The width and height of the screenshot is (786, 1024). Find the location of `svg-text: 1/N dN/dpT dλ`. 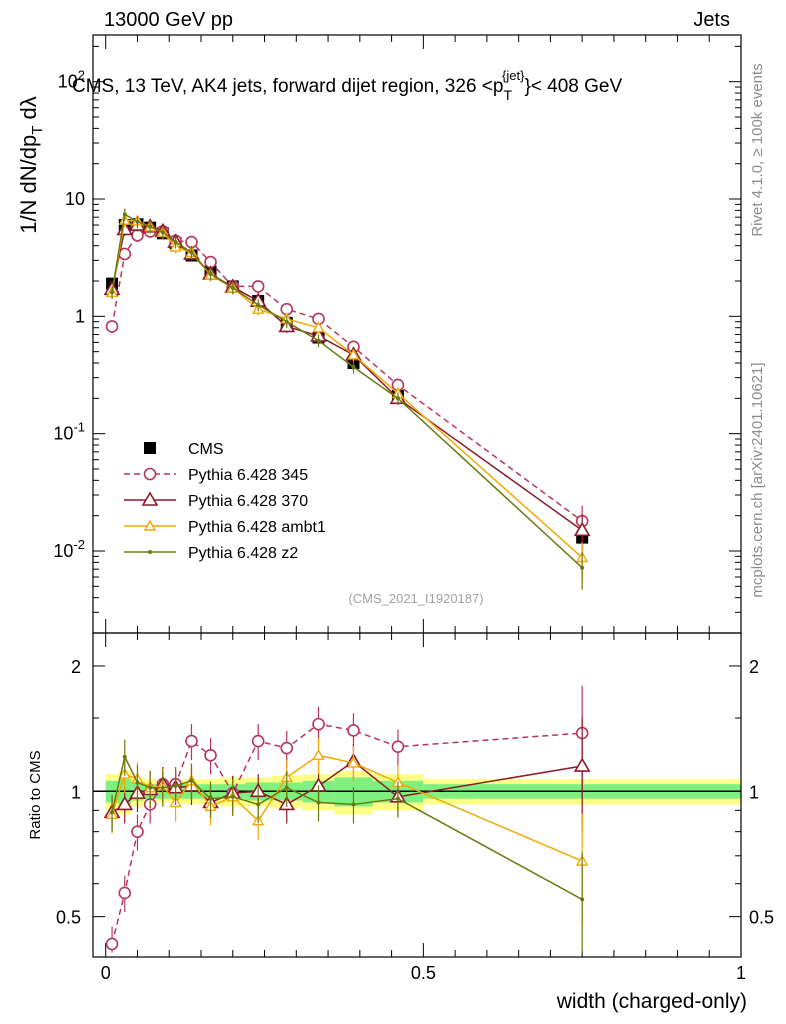

svg-text: 1/N dN/dpT dλ is located at coordinates (31, 165).